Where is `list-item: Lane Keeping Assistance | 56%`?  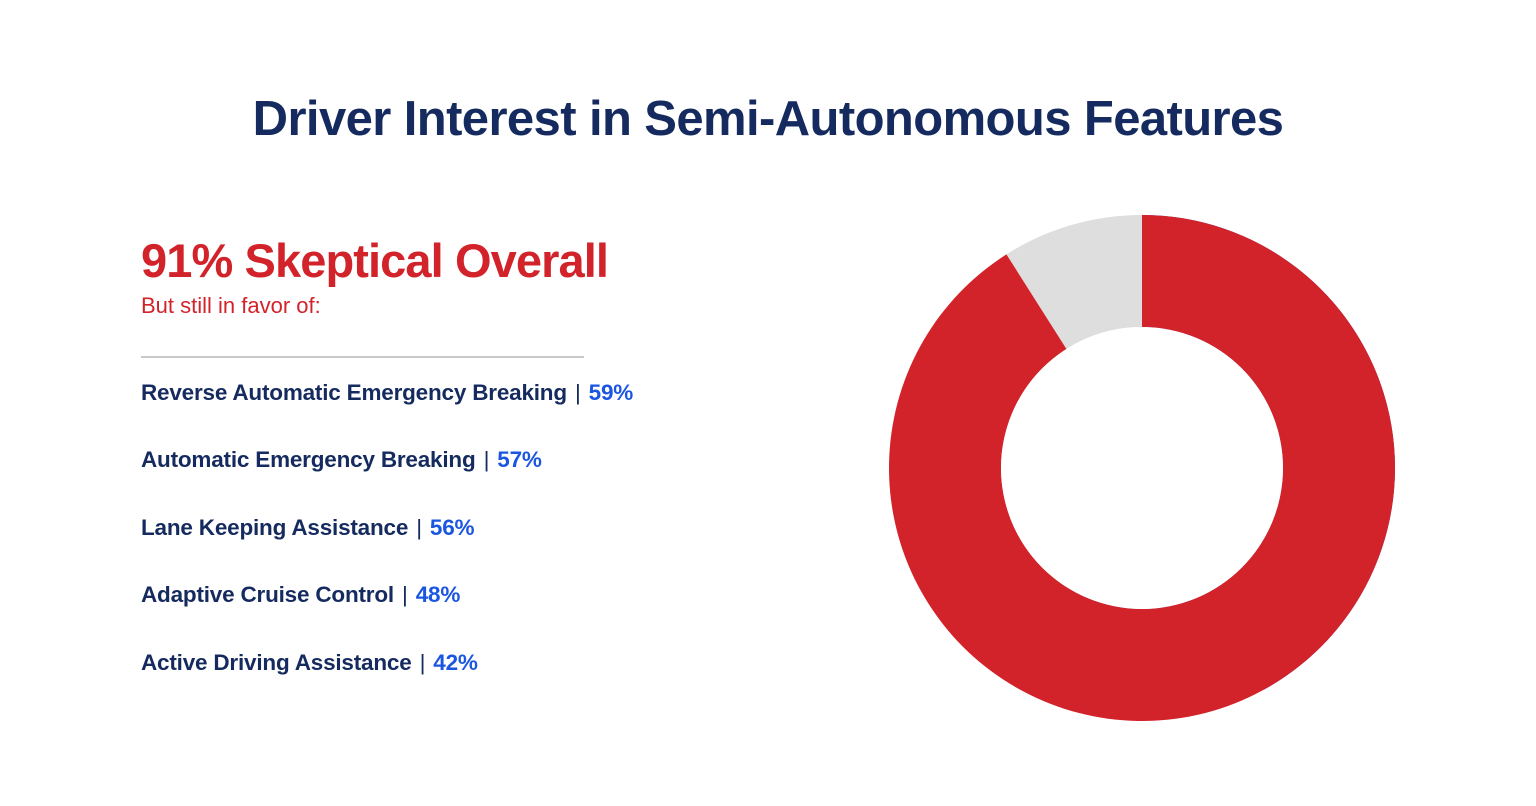
list-item: Lane Keeping Assistance | 56% is located at coordinates (491, 527).